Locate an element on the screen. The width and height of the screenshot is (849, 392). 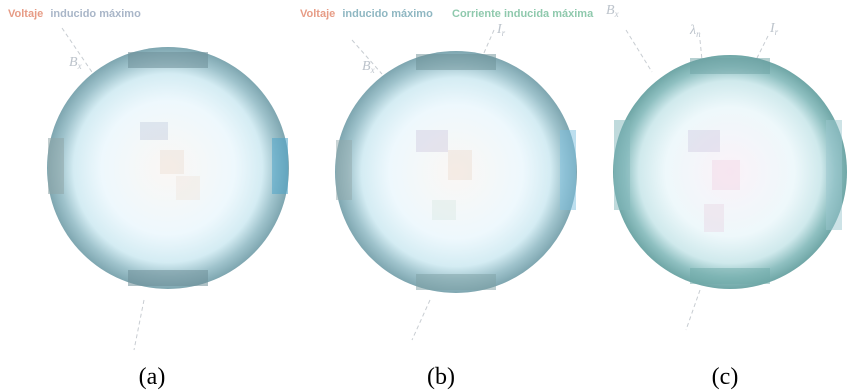
legend-current-max: Corriente inducida máxima is located at coordinates (523, 14).